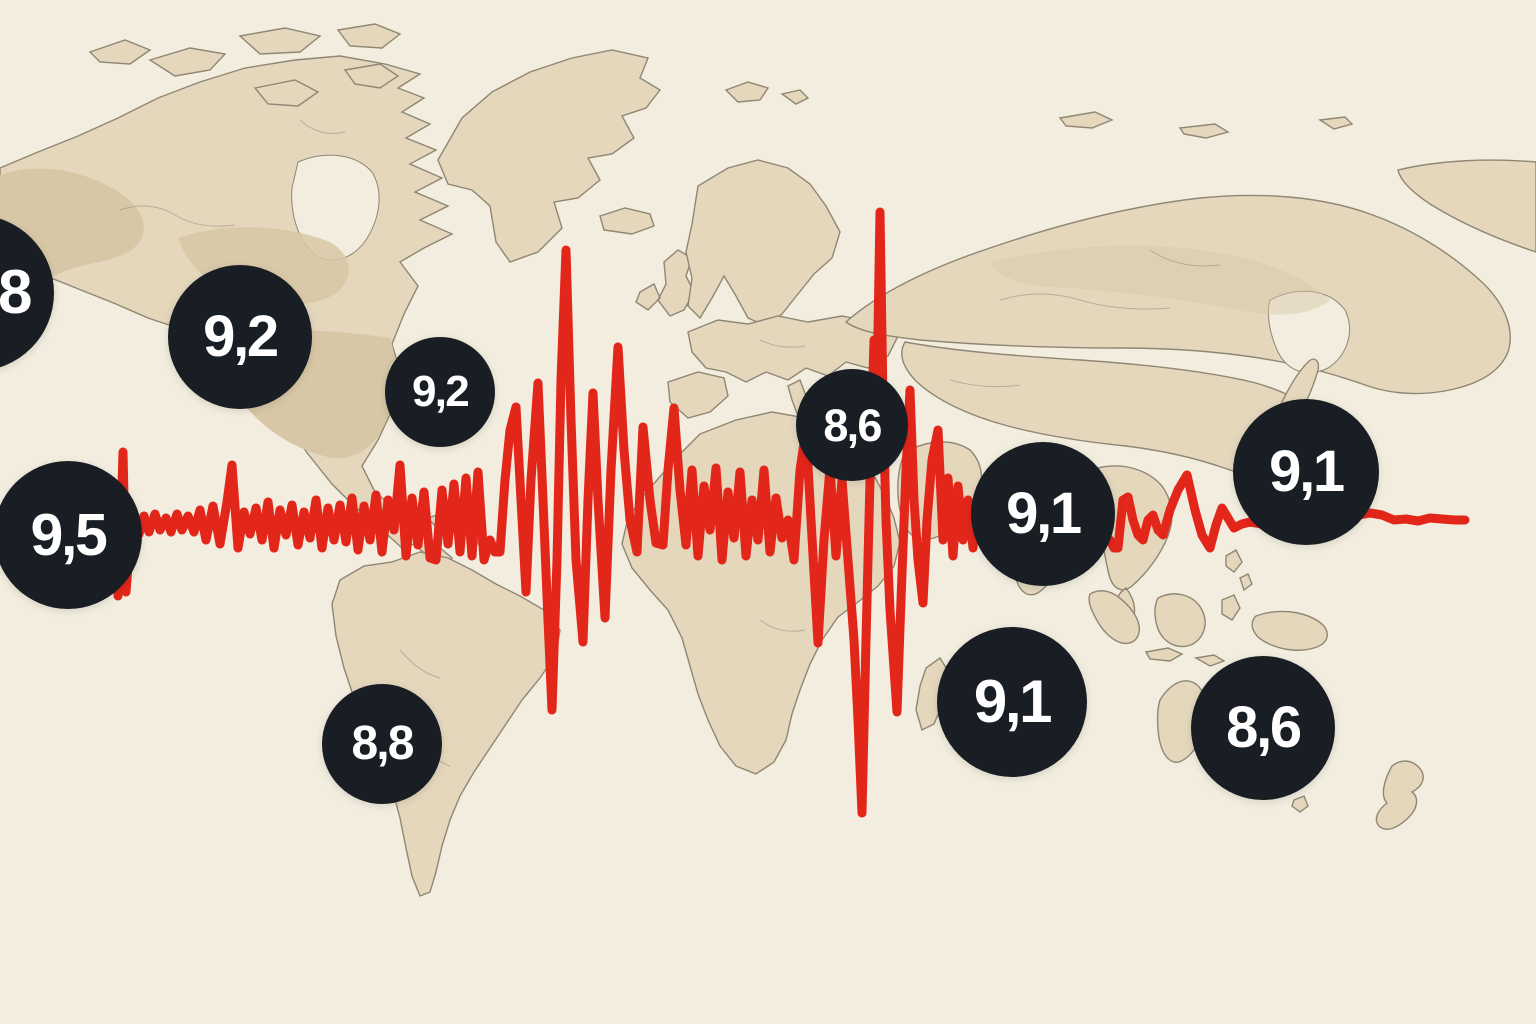  I want to click on magnitude-value: 8,8, so click(383, 743).